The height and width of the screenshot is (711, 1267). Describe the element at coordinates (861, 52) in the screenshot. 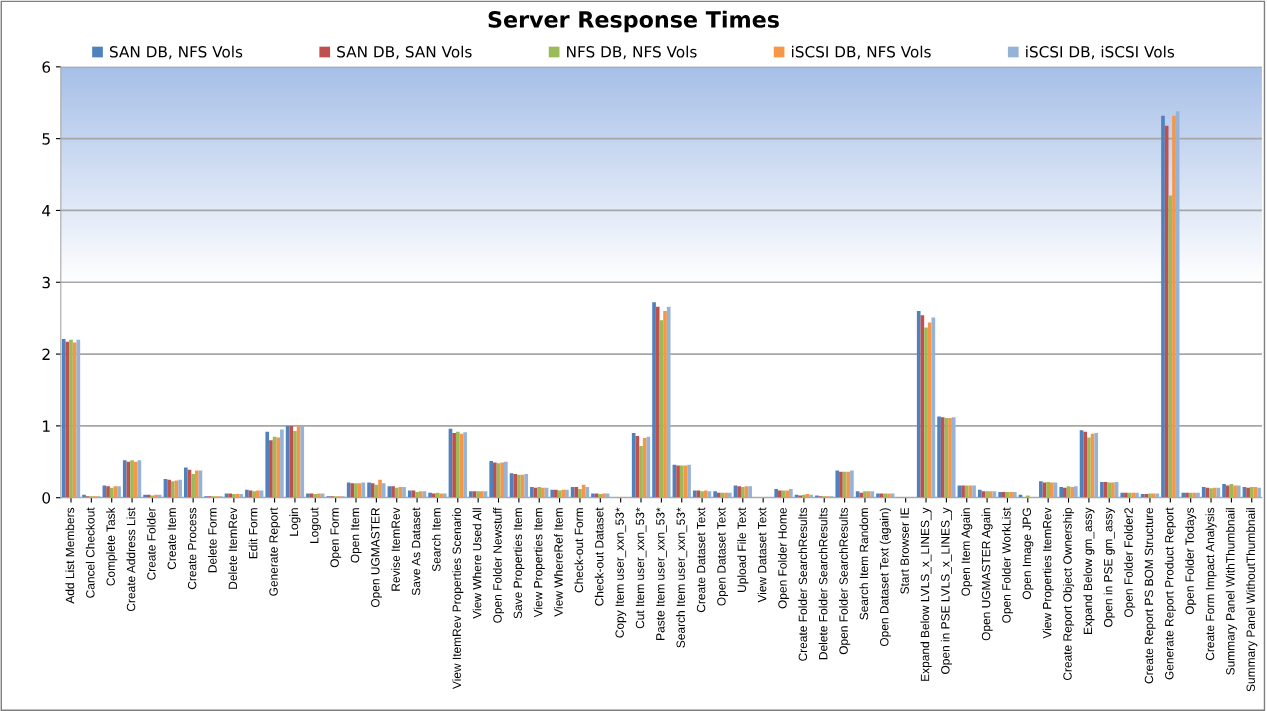

I see `legend-label: iSCSI DB, NFS Vols` at that location.